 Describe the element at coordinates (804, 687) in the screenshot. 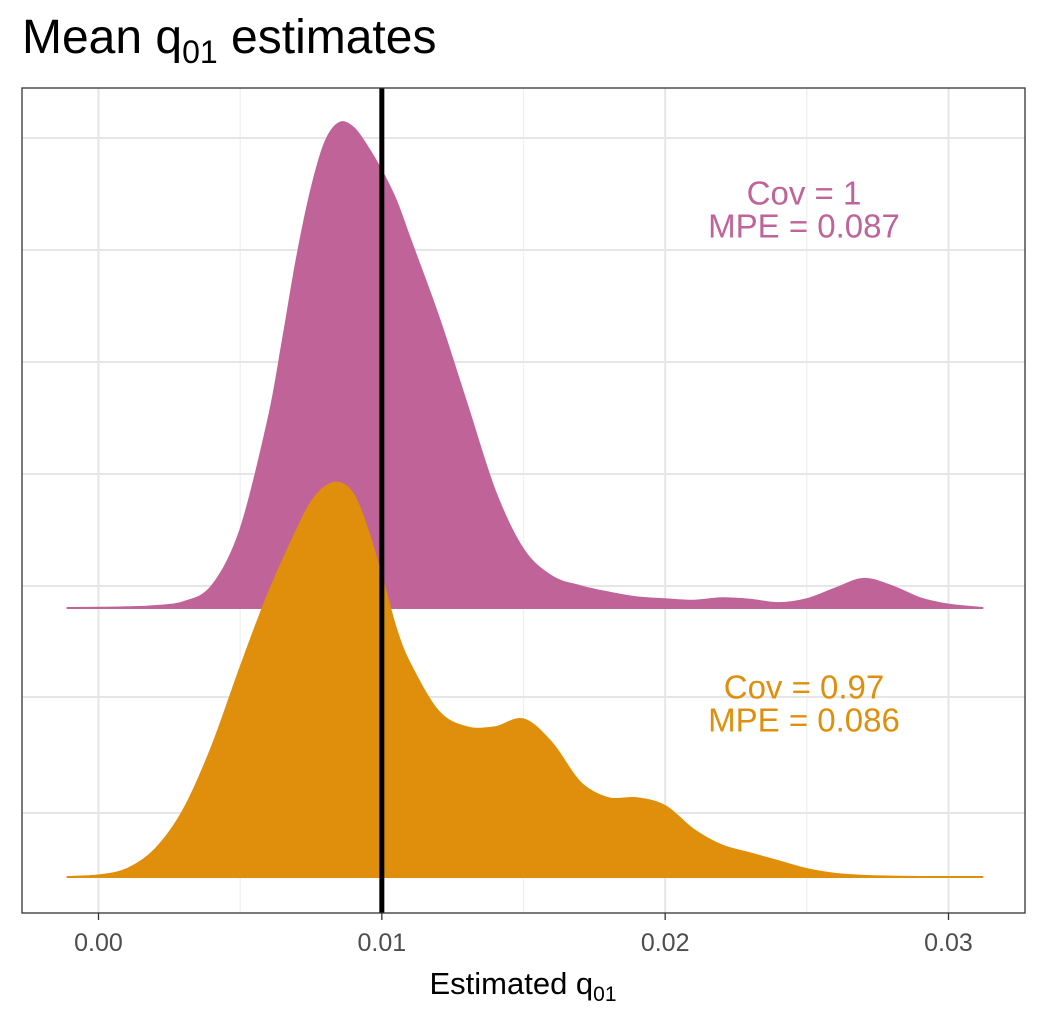

I see `series-annotation-1-line-0: Cov = 0.97` at that location.